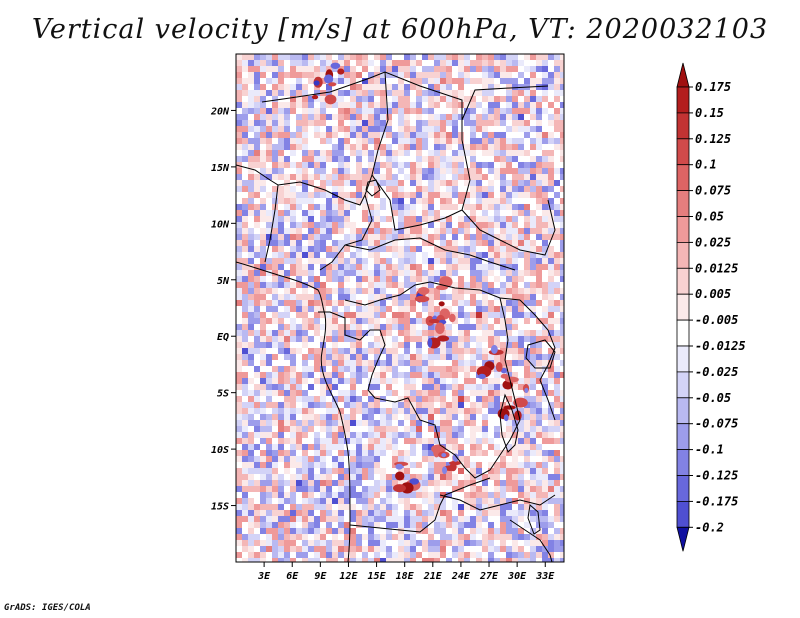 The width and height of the screenshot is (800, 618). Describe the element at coordinates (220, 507) in the screenshot. I see `y-tick-label: 15S` at that location.